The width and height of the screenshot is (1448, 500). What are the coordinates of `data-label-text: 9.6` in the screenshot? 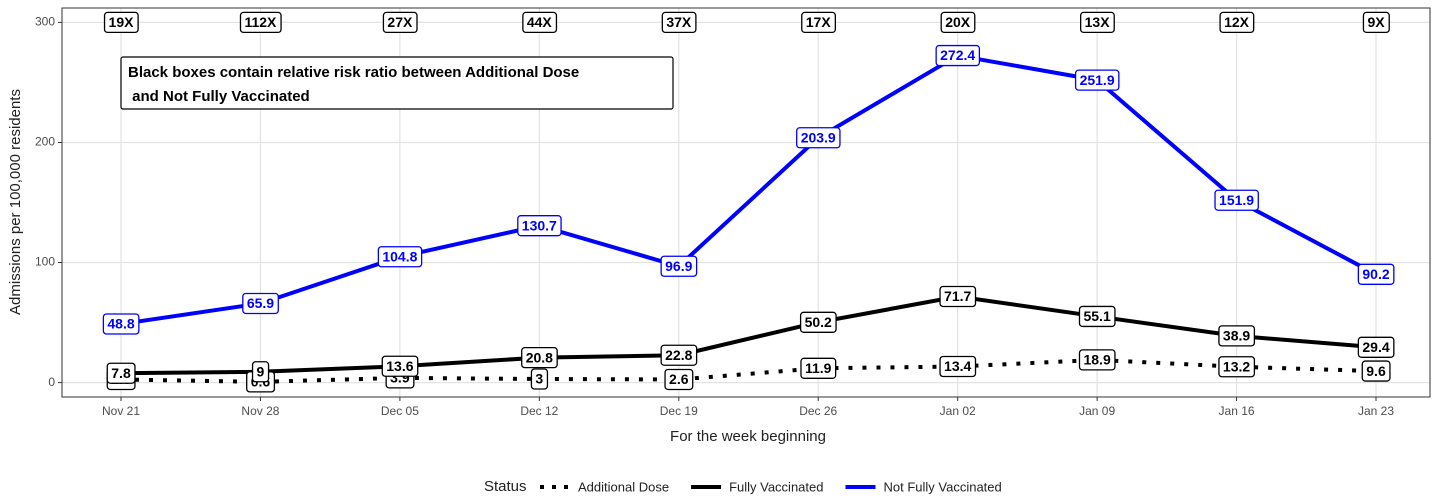 It's located at (1376, 371).